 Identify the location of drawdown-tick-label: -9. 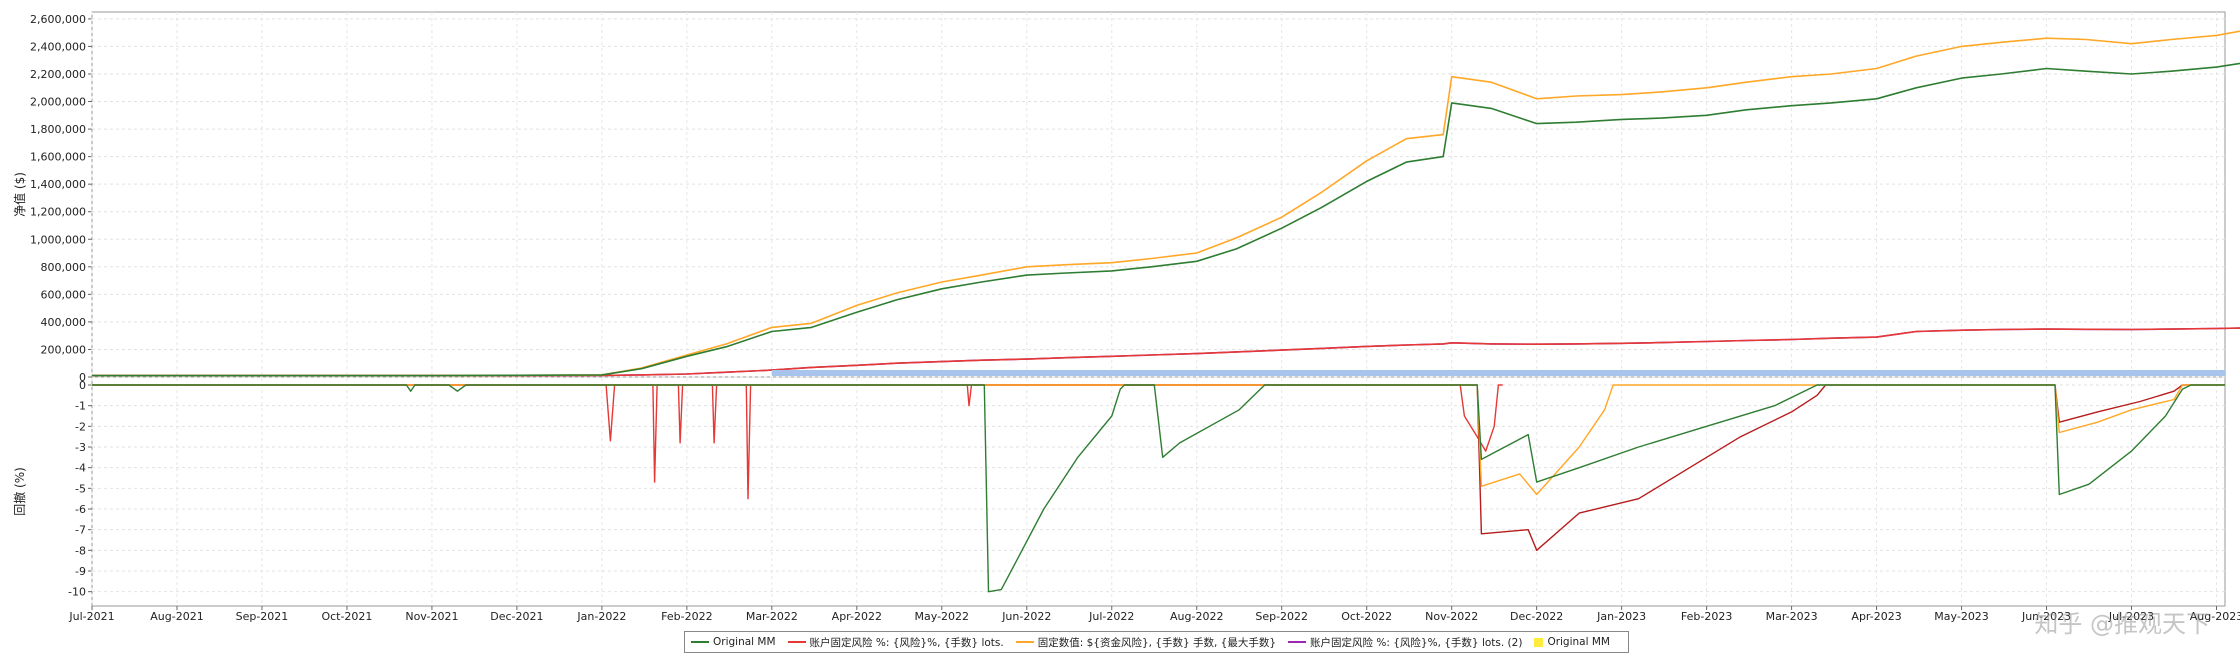
(80, 571).